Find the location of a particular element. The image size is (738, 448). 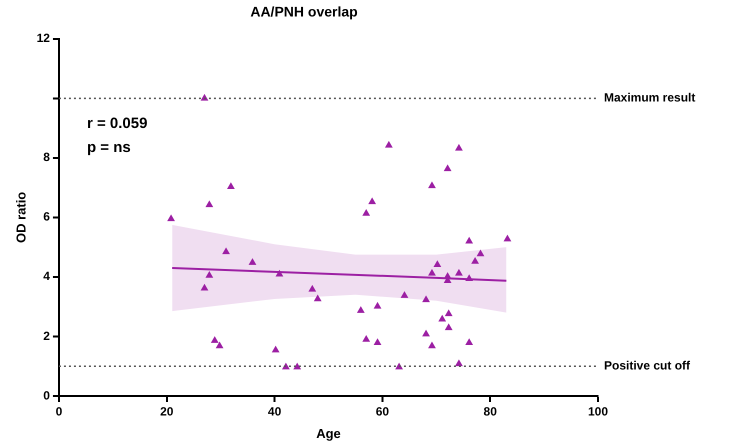

x-tick-label: 100 is located at coordinates (598, 411).